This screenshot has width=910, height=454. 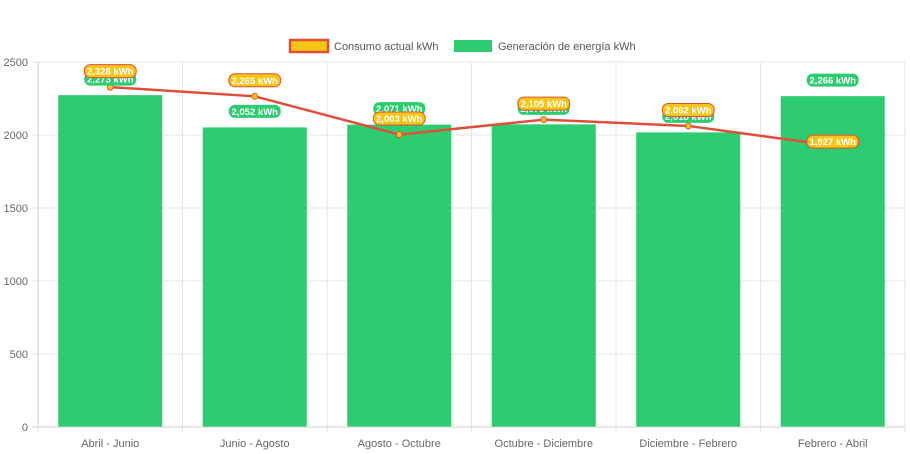 I want to click on bar-data-label: 2,273 kWh, so click(x=110, y=80).